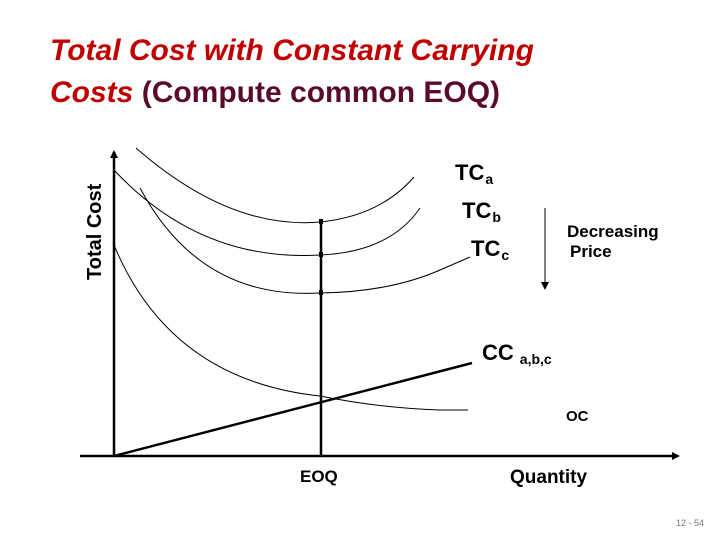  Describe the element at coordinates (455, 263) in the screenshot. I see `tcc-leader` at that location.